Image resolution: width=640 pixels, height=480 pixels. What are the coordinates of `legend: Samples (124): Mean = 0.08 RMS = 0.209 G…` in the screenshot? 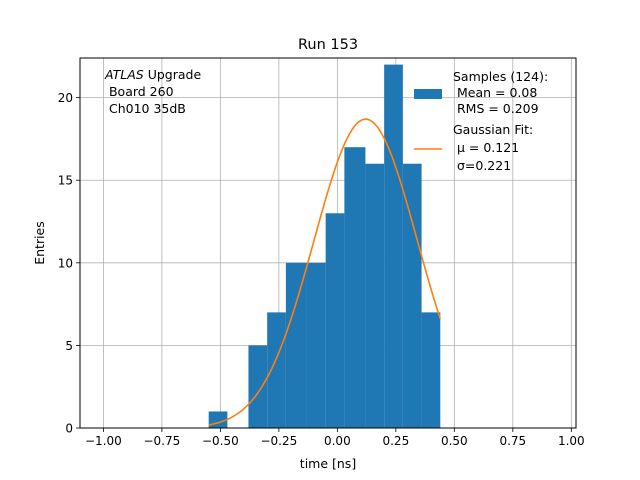 It's located at (481, 121).